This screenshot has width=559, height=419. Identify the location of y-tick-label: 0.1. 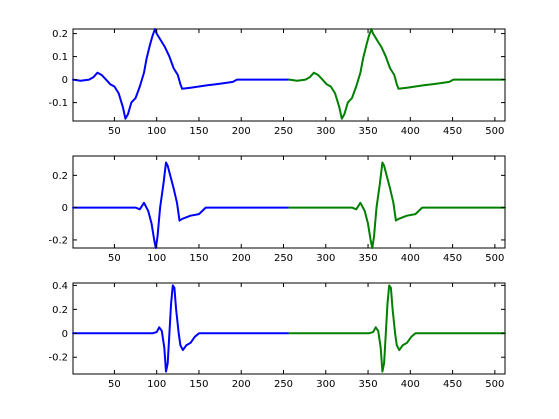
(60, 57).